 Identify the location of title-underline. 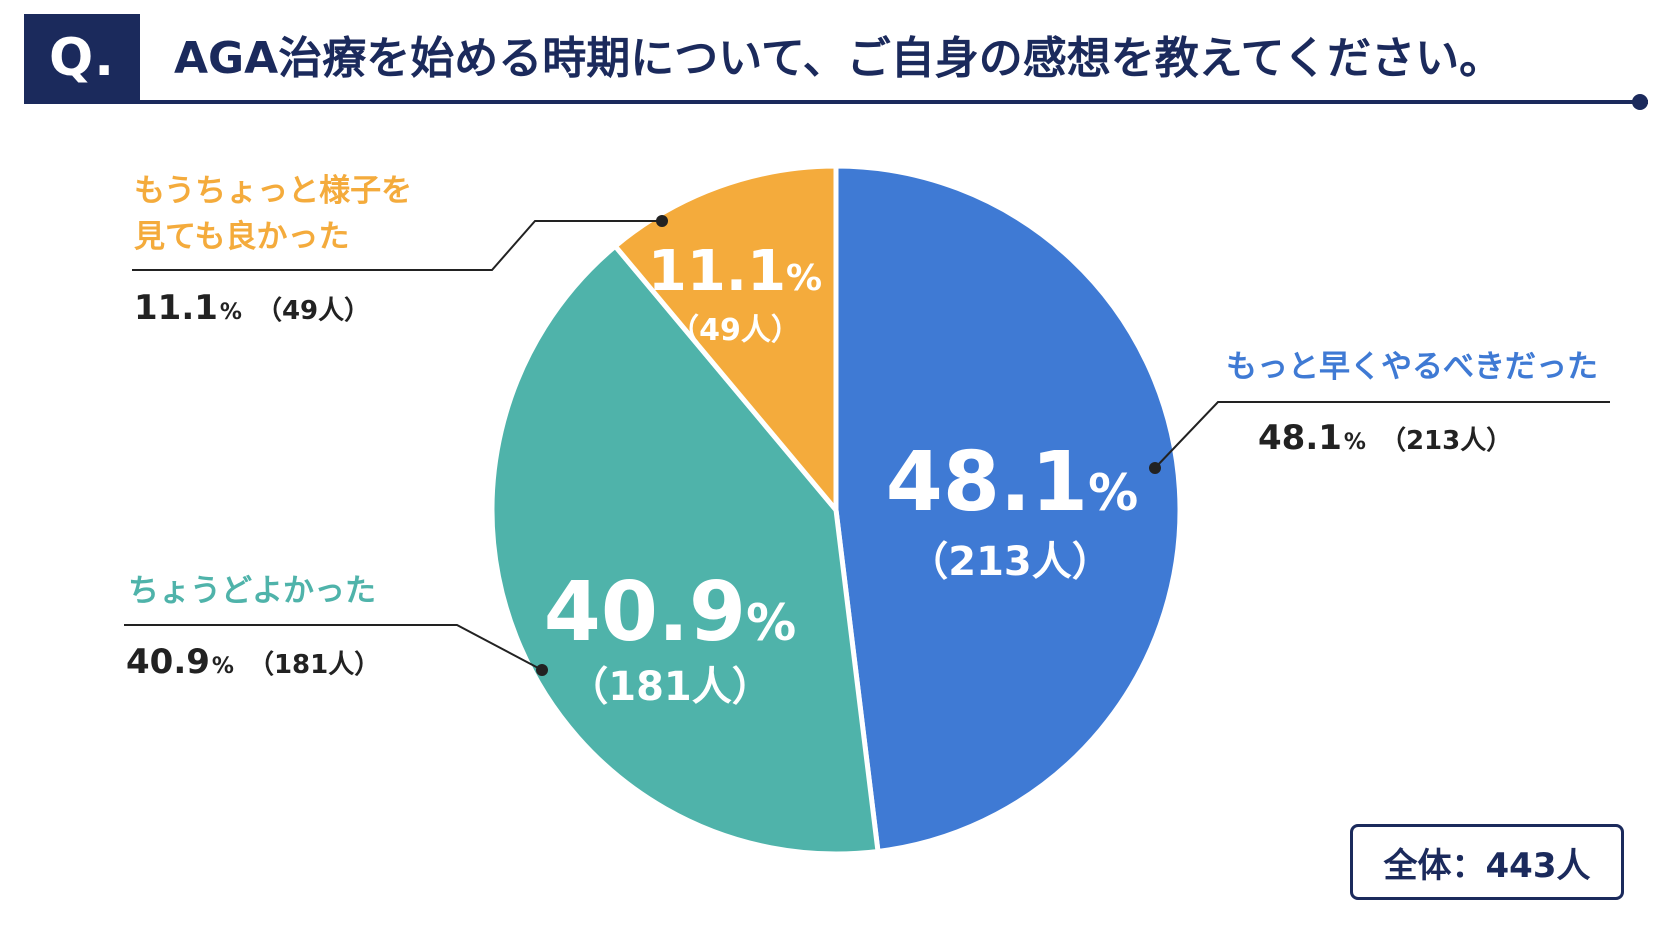
(836, 102).